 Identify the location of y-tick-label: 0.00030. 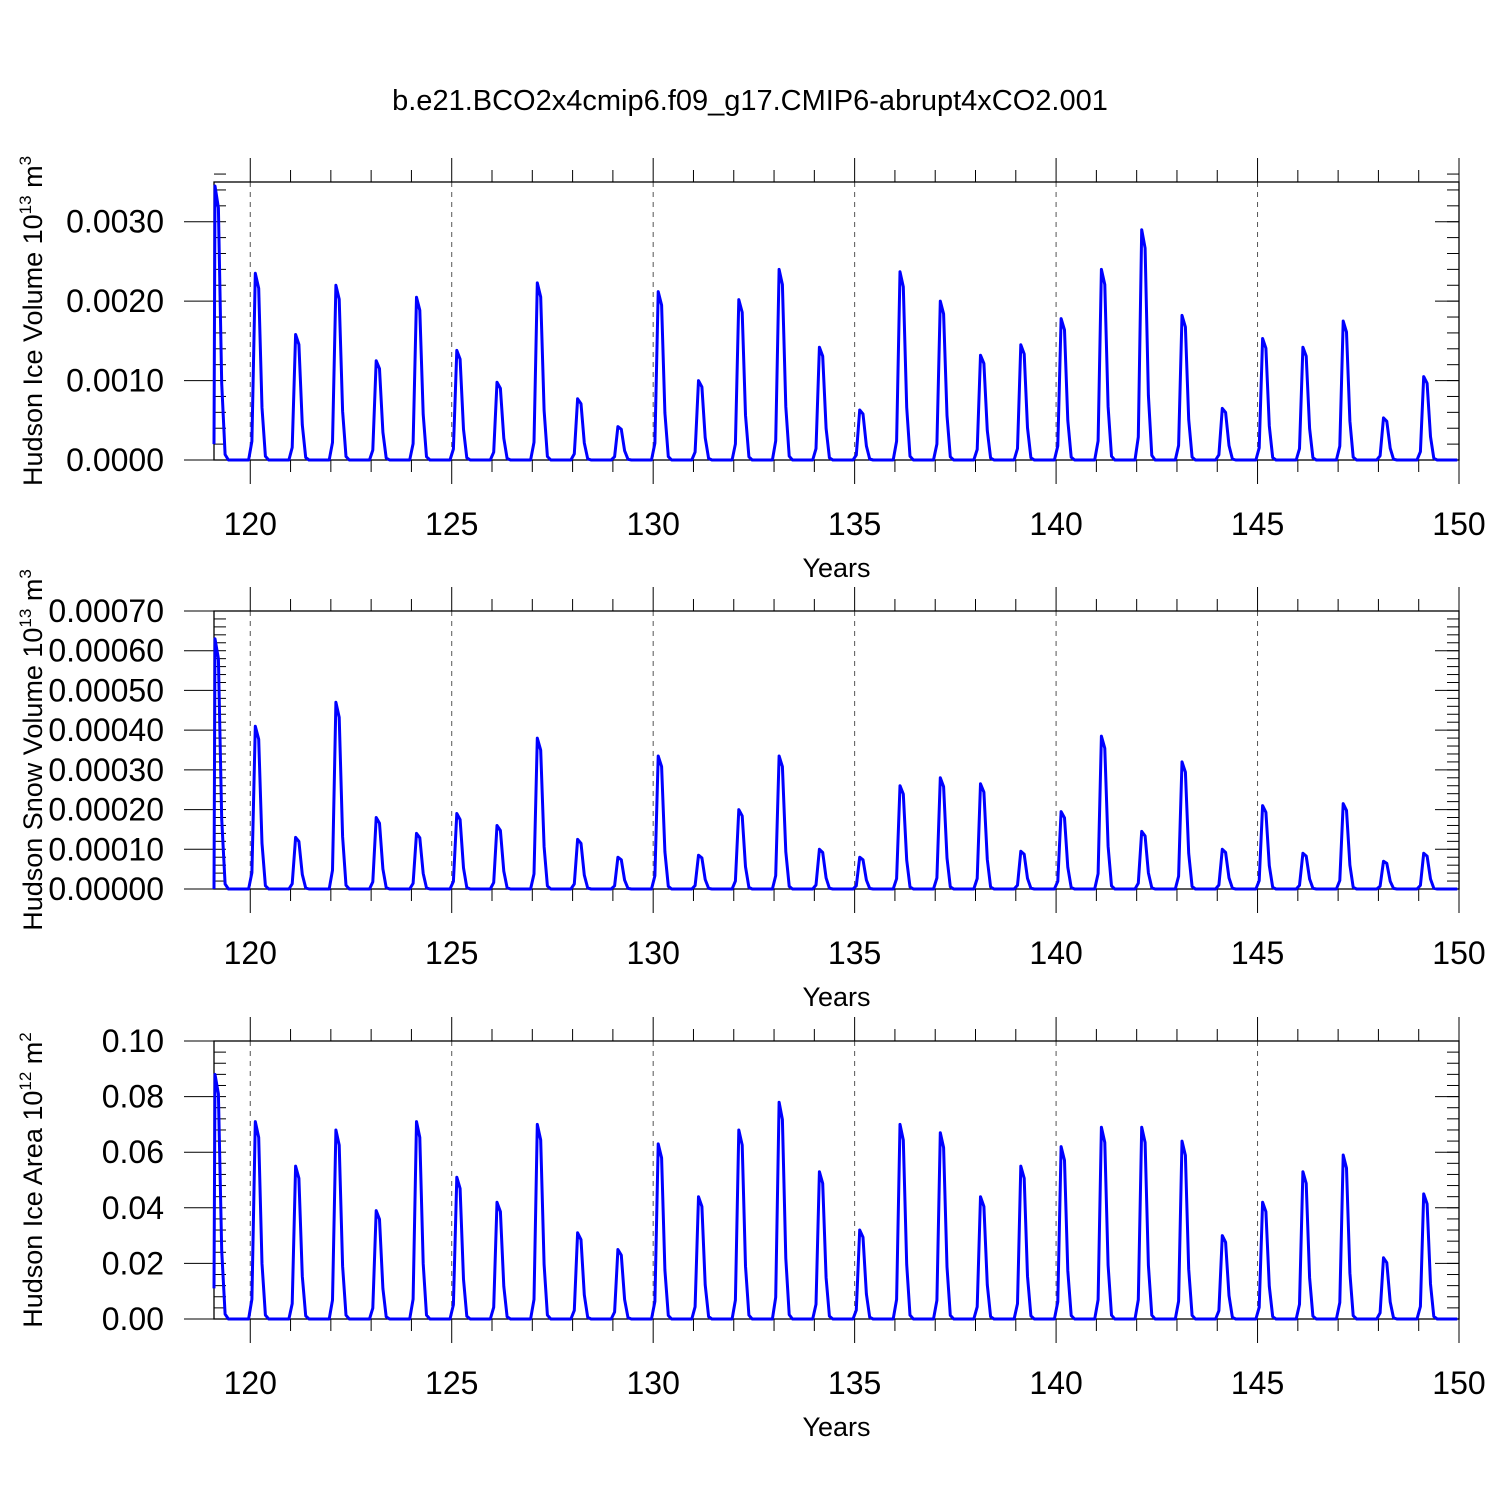
(106, 770).